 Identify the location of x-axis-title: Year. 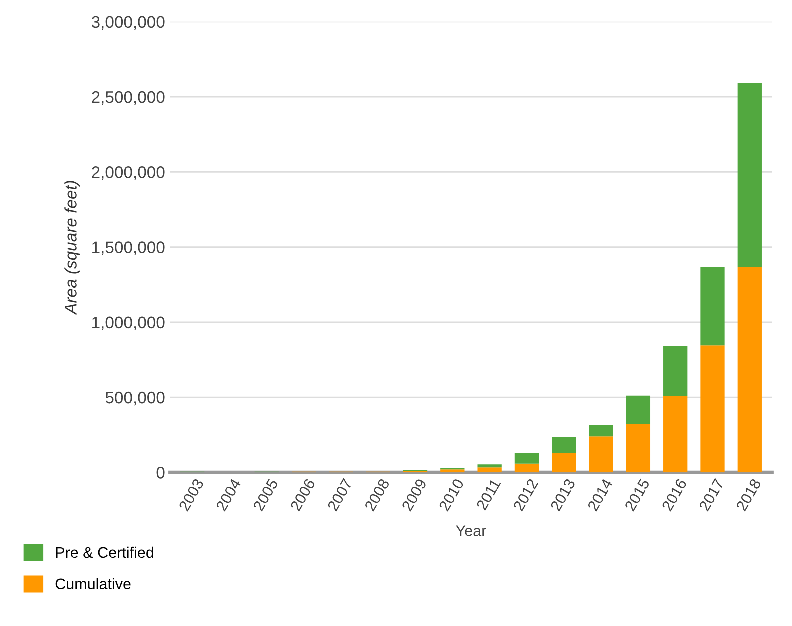
(471, 531).